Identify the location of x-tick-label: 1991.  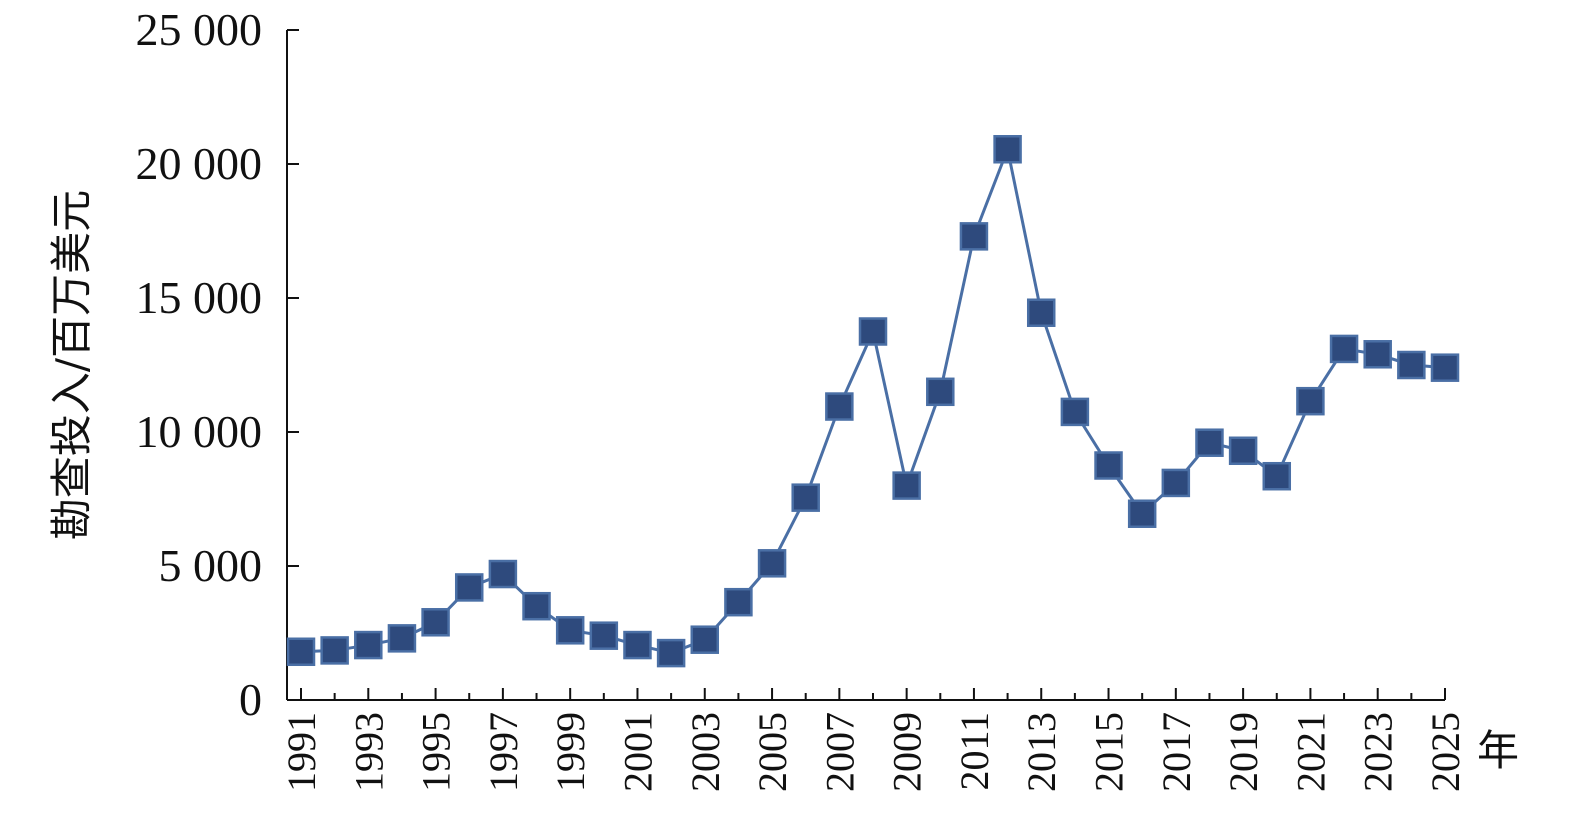
(301, 752).